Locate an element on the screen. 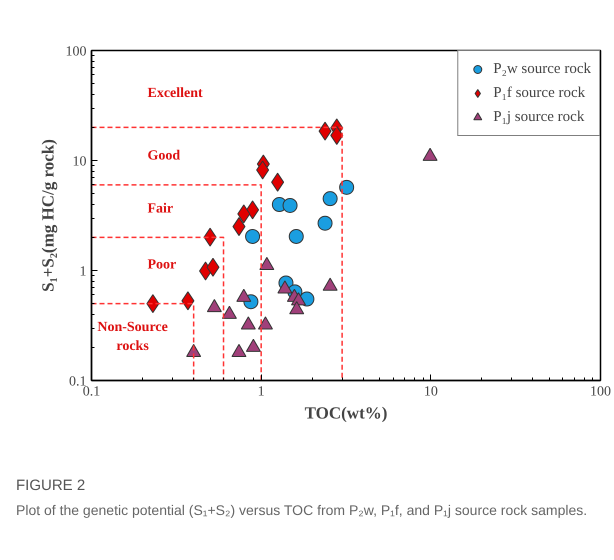 The image size is (614, 560). annotation: Poor is located at coordinates (161, 265).